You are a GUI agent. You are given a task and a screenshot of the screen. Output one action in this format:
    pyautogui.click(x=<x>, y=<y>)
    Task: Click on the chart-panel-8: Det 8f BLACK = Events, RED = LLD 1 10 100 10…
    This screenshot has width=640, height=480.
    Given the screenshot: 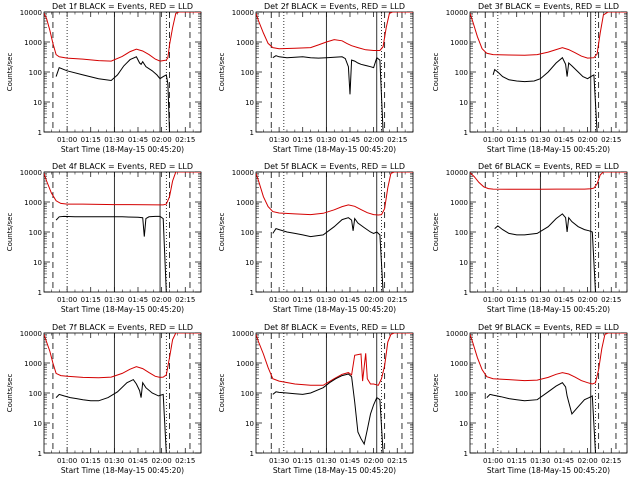 What is the action you would take?
    pyautogui.click(x=316, y=399)
    